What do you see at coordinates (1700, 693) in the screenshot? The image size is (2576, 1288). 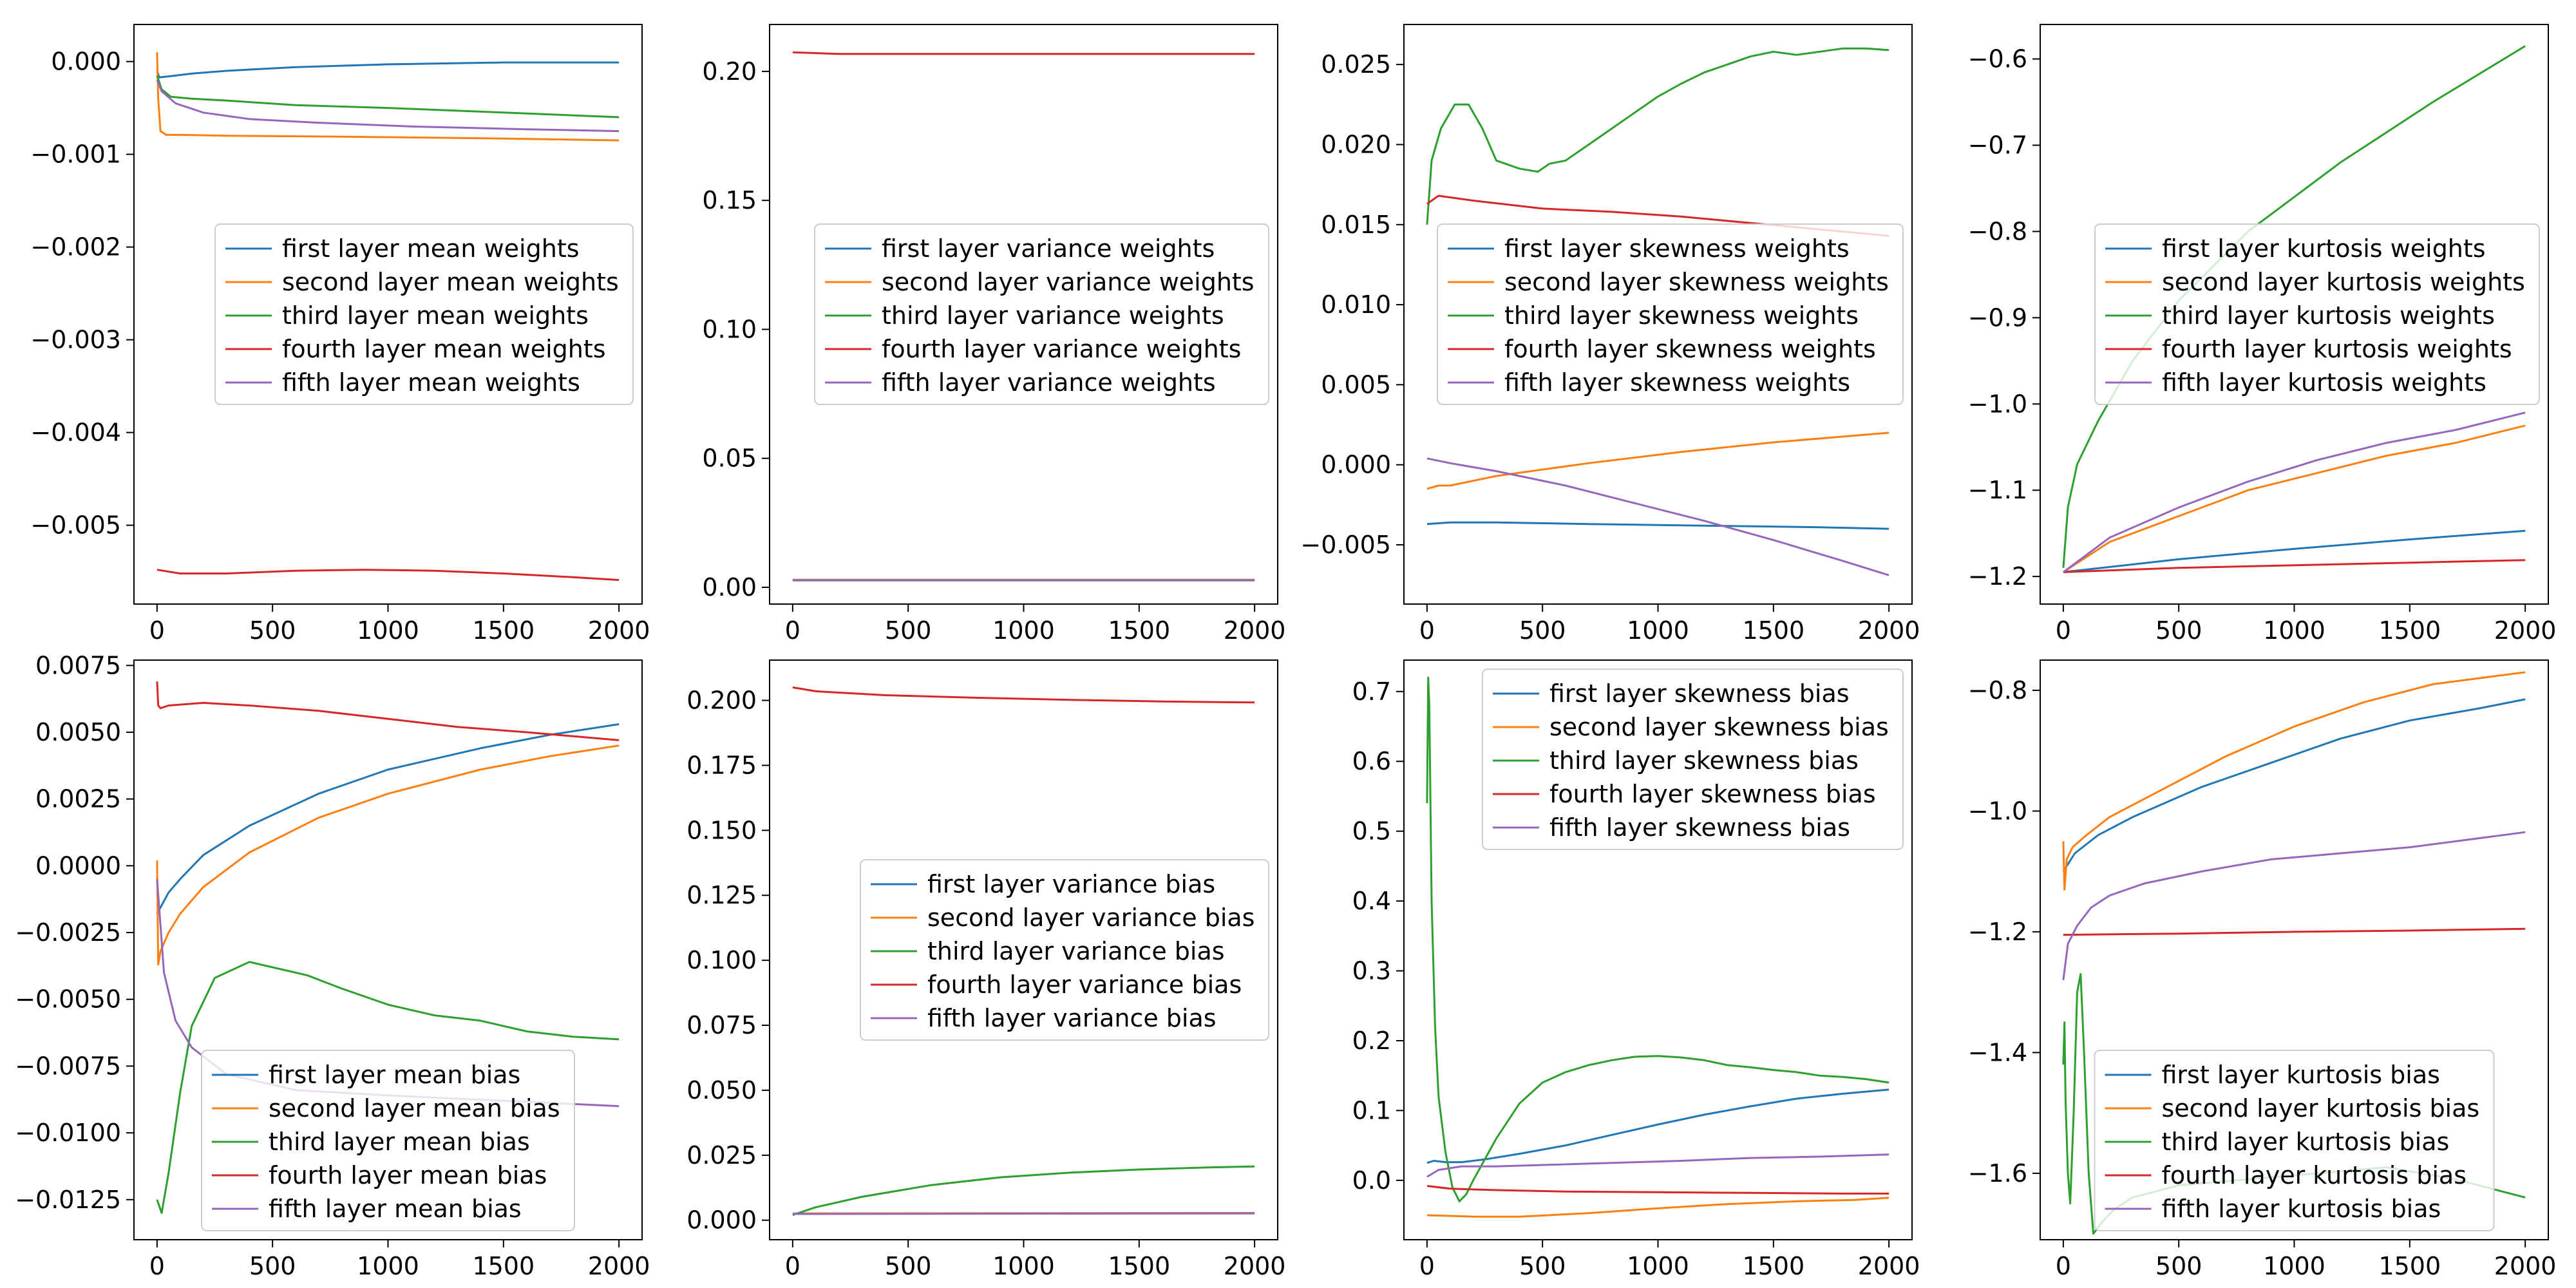 I see `legend-label: first layer skewness bias` at bounding box center [1700, 693].